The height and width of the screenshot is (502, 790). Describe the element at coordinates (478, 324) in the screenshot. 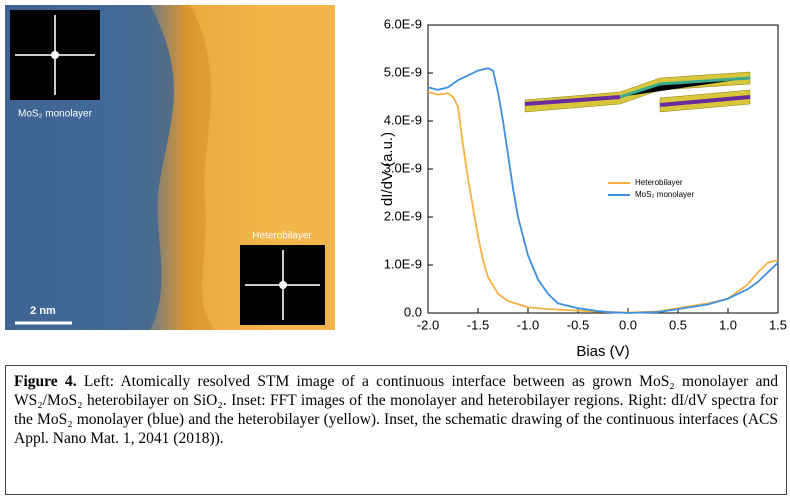

I see `x-tick-label: -1.5` at that location.